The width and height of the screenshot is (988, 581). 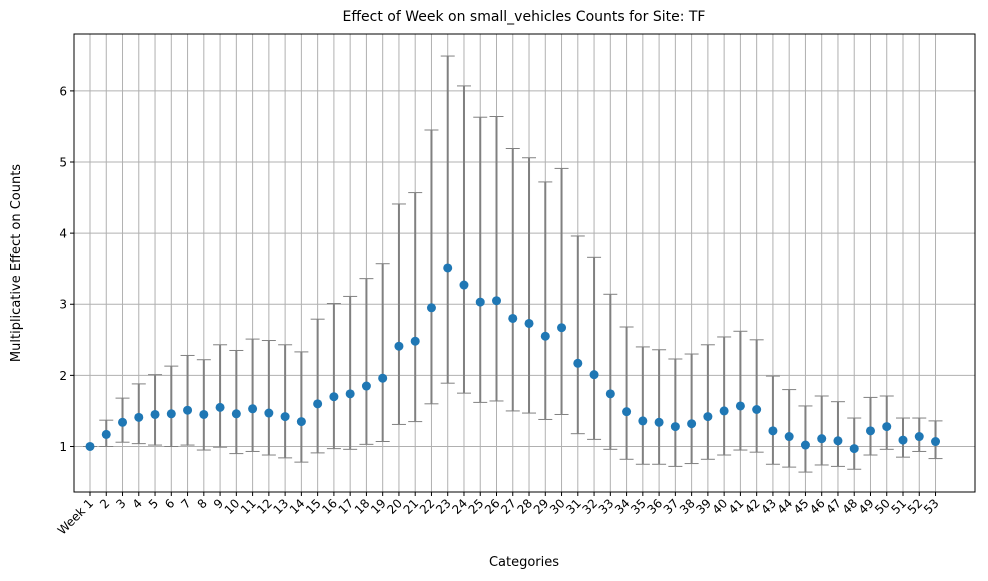 What do you see at coordinates (63, 234) in the screenshot?
I see `y-tick-label: 4` at bounding box center [63, 234].